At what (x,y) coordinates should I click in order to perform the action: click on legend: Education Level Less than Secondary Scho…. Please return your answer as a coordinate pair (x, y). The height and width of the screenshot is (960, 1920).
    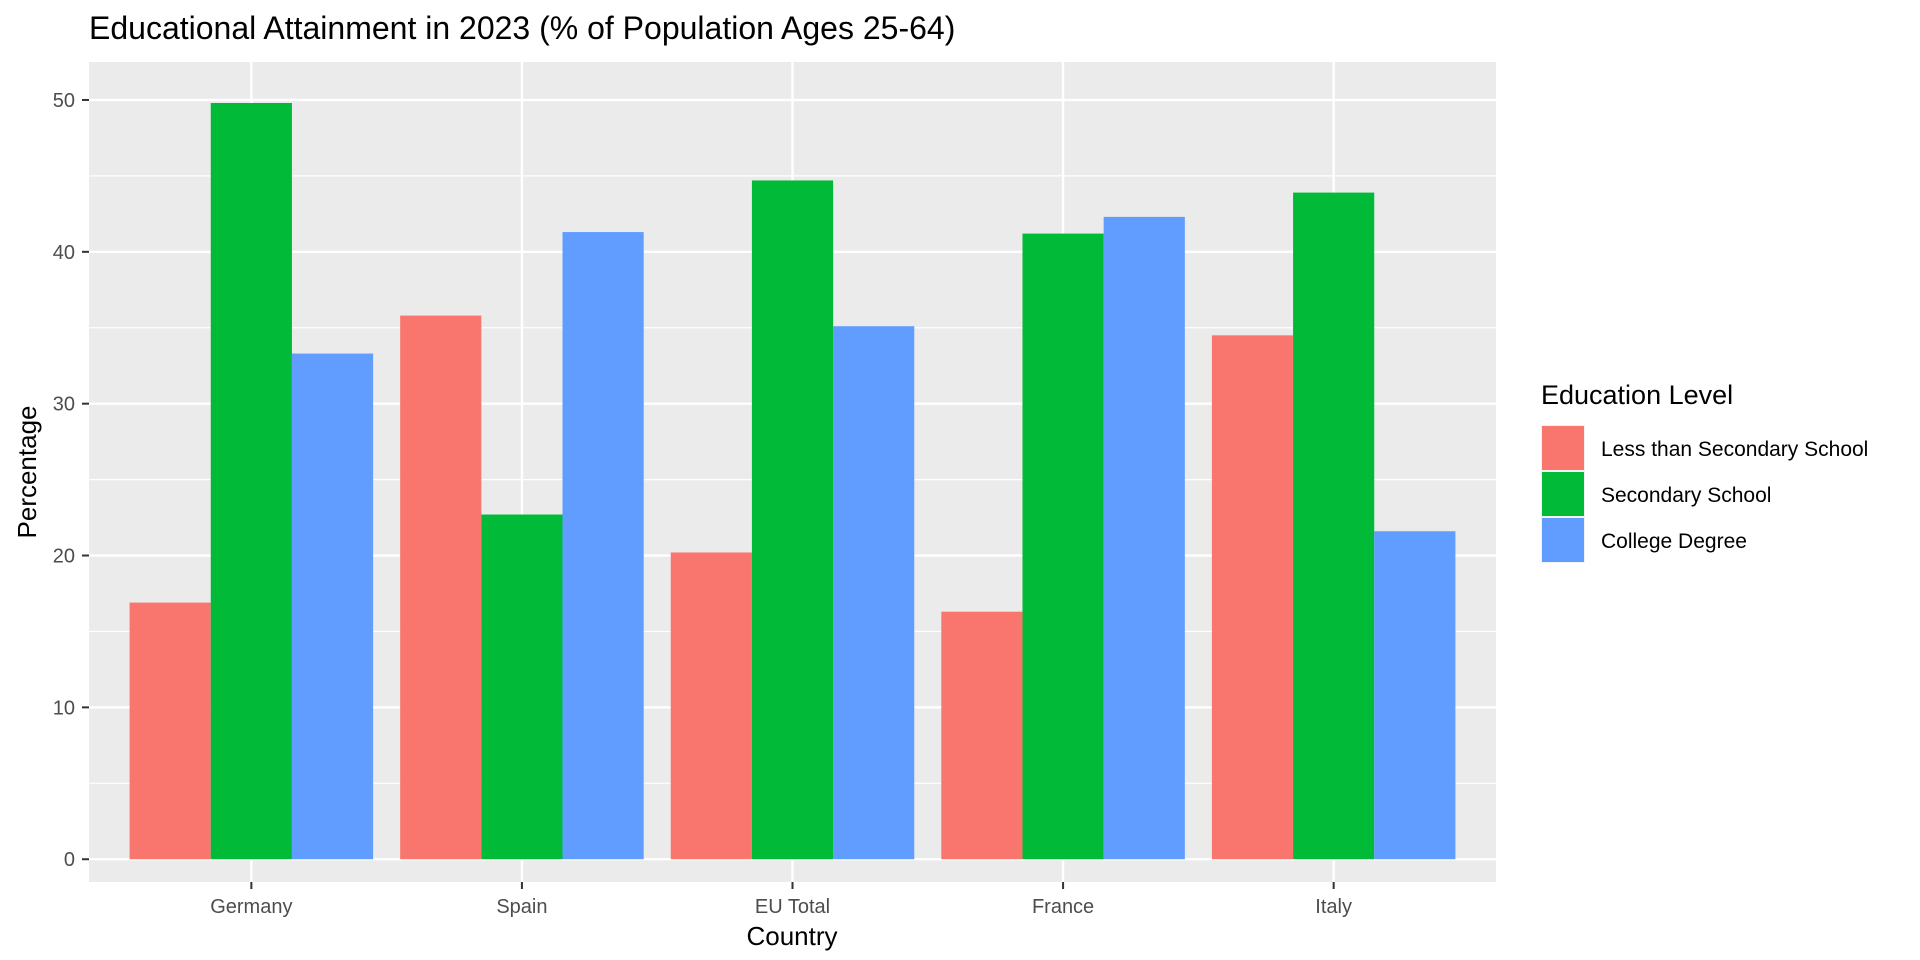
    Looking at the image, I should click on (1704, 471).